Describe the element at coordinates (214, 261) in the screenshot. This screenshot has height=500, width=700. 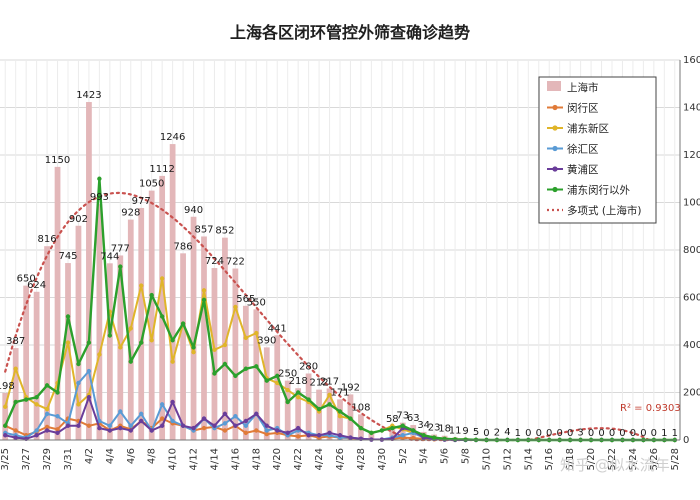
I see `bar-data-label: 724` at that location.